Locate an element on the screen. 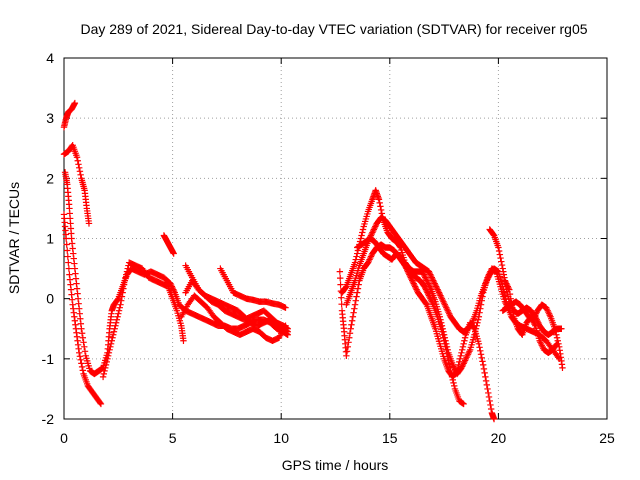  series-s4 is located at coordinates (82, 309).